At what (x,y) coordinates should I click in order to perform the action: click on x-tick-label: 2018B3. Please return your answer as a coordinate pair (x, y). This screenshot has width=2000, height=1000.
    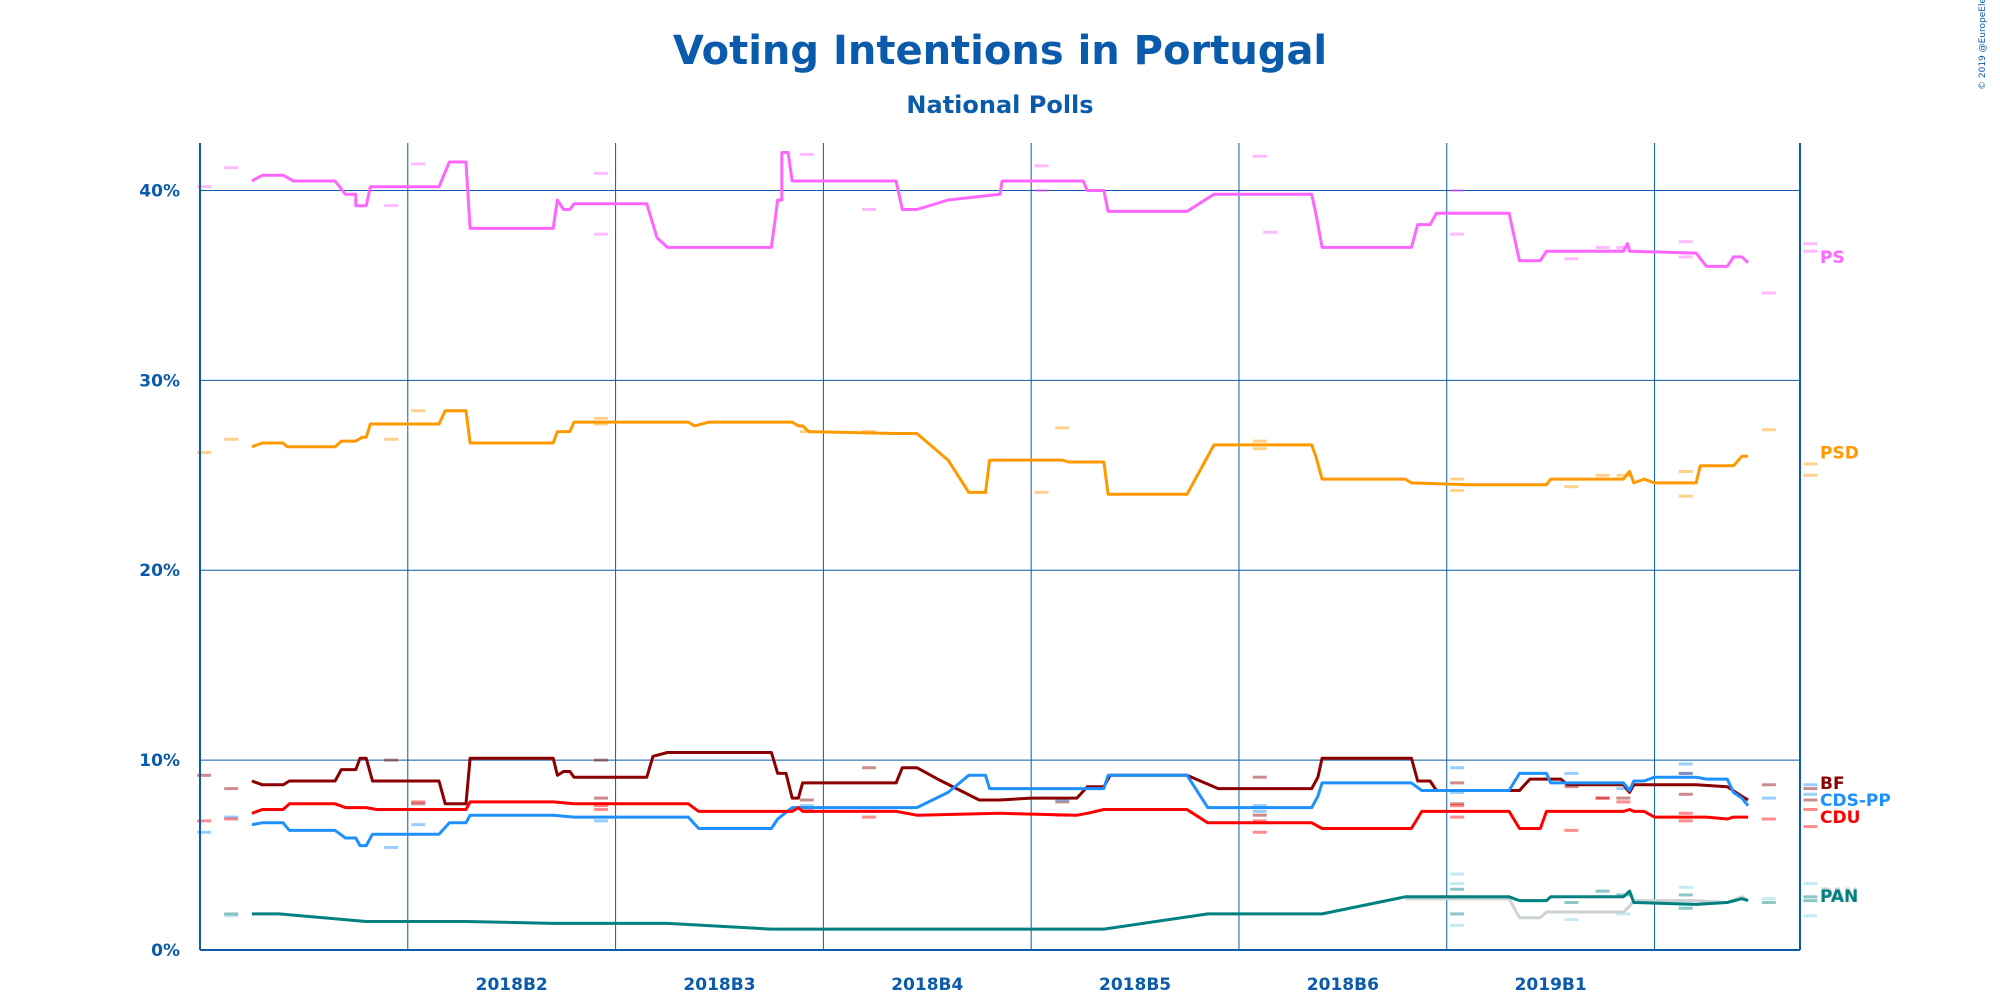
    Looking at the image, I should click on (719, 985).